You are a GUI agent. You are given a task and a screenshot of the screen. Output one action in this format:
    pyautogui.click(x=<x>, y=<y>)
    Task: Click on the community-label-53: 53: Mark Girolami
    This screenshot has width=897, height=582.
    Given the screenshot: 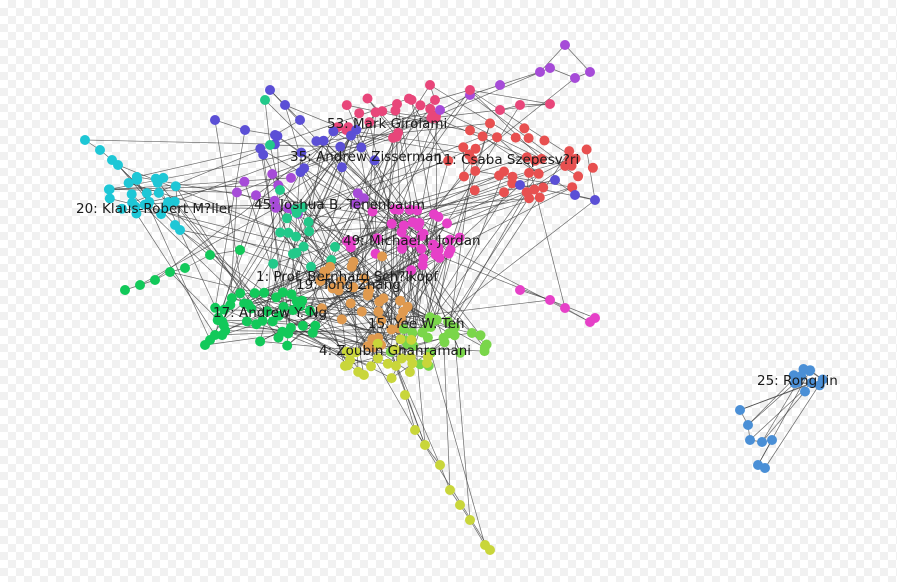 What is the action you would take?
    pyautogui.click(x=387, y=124)
    